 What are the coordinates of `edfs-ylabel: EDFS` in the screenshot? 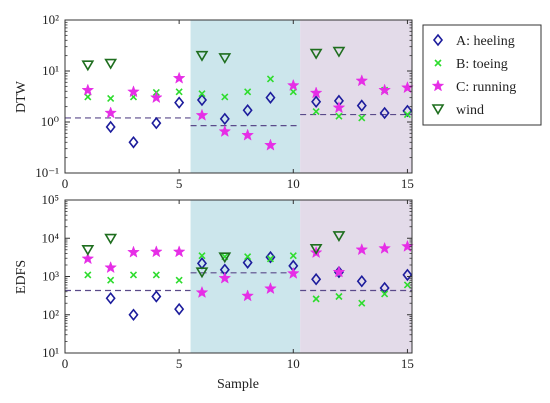 It's located at (21, 277).